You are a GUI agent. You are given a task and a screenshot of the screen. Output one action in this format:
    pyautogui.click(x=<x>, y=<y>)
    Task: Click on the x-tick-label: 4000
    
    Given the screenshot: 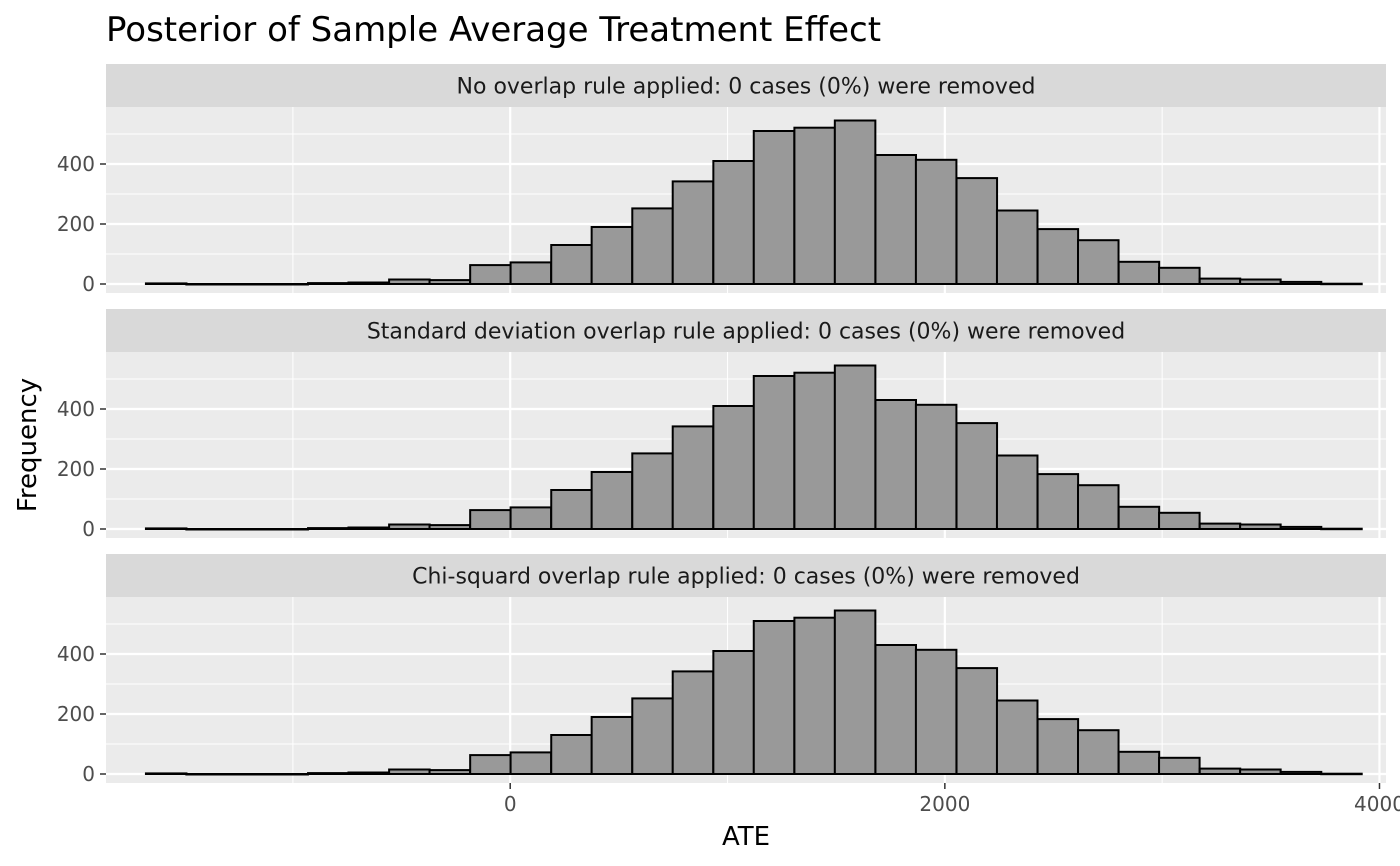 What is the action you would take?
    pyautogui.click(x=1377, y=804)
    